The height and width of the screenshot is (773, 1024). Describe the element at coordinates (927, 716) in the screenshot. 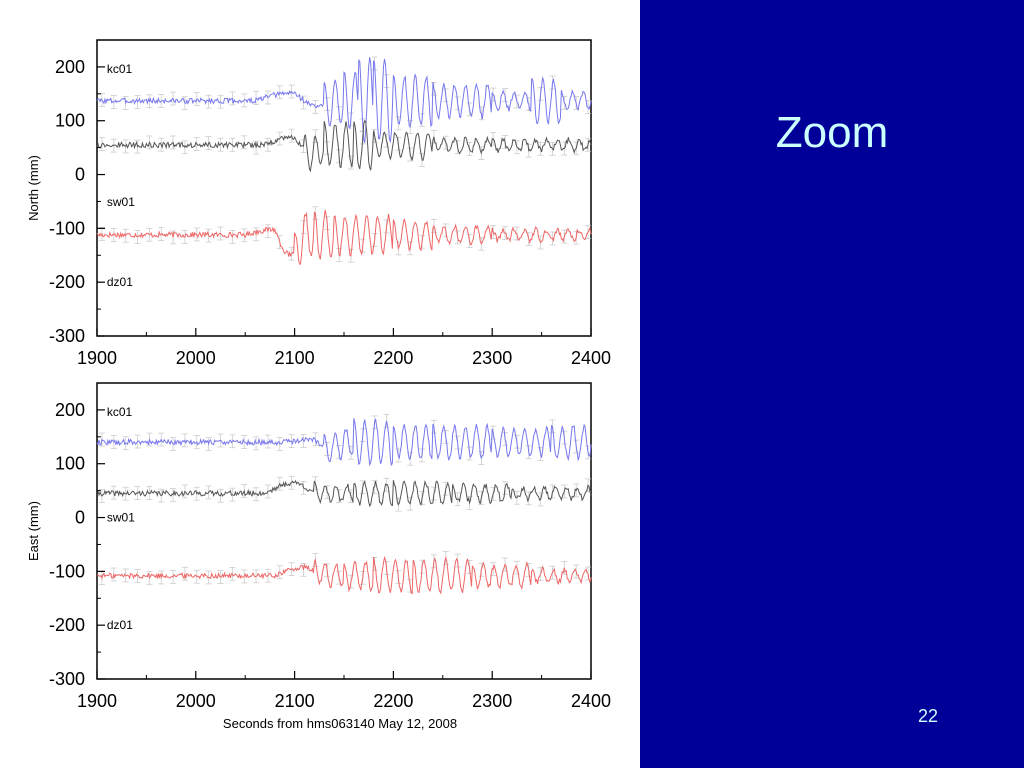

I see `slide-number: 22` at that location.